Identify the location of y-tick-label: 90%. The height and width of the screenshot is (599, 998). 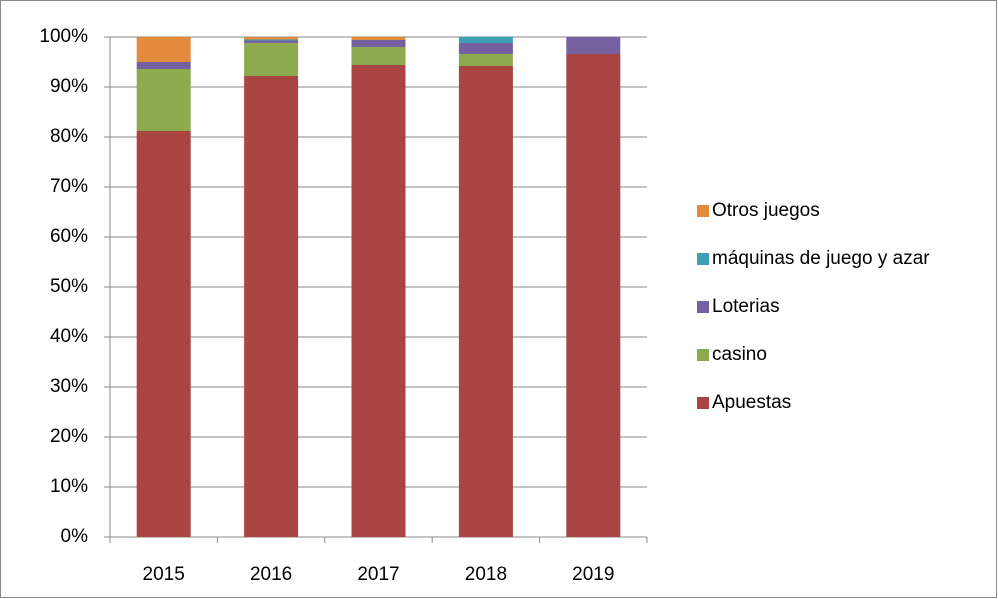
(69, 86).